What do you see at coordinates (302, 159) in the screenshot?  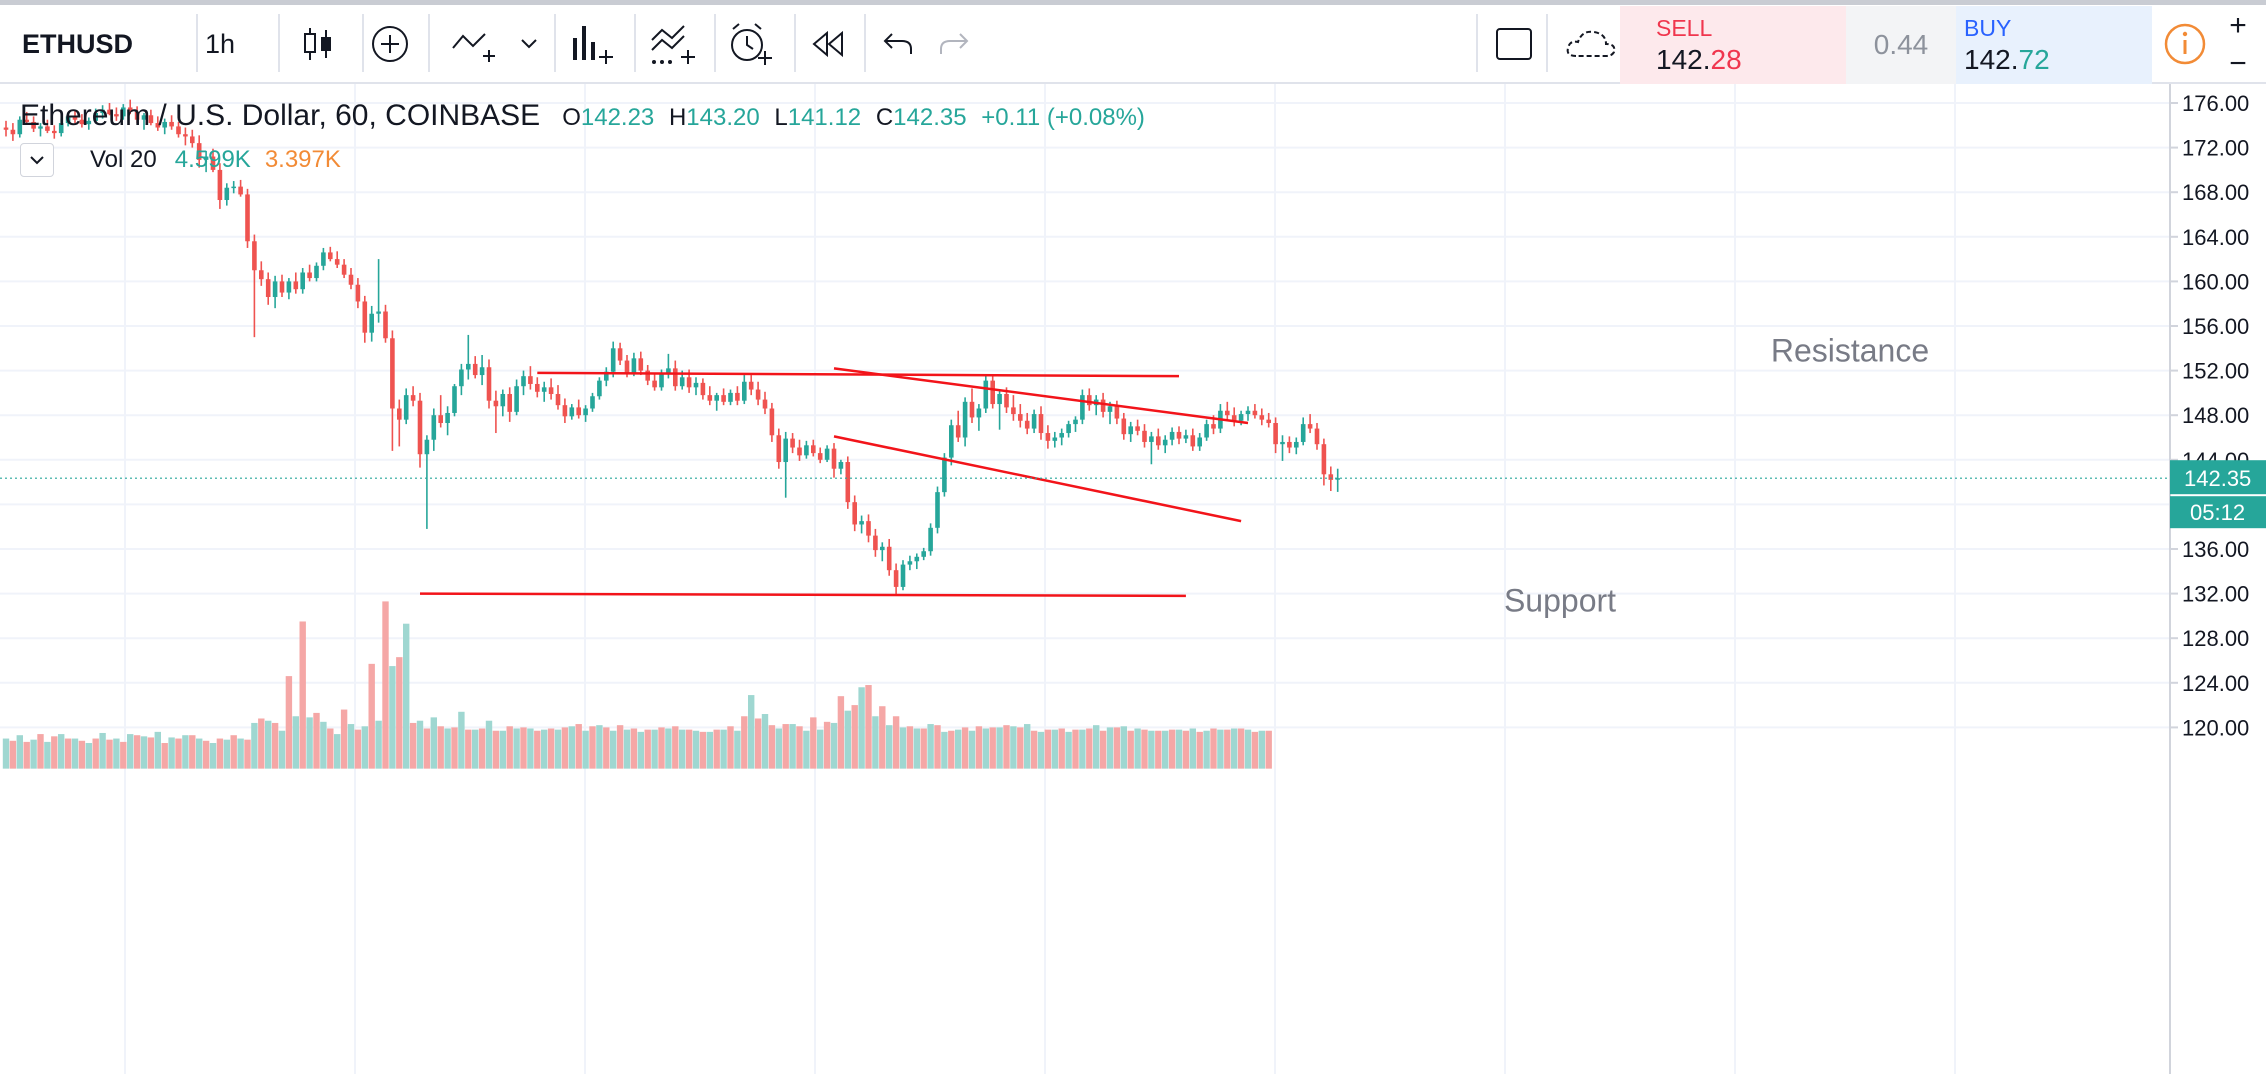 I see `volume-ma-value: 3.397K` at bounding box center [302, 159].